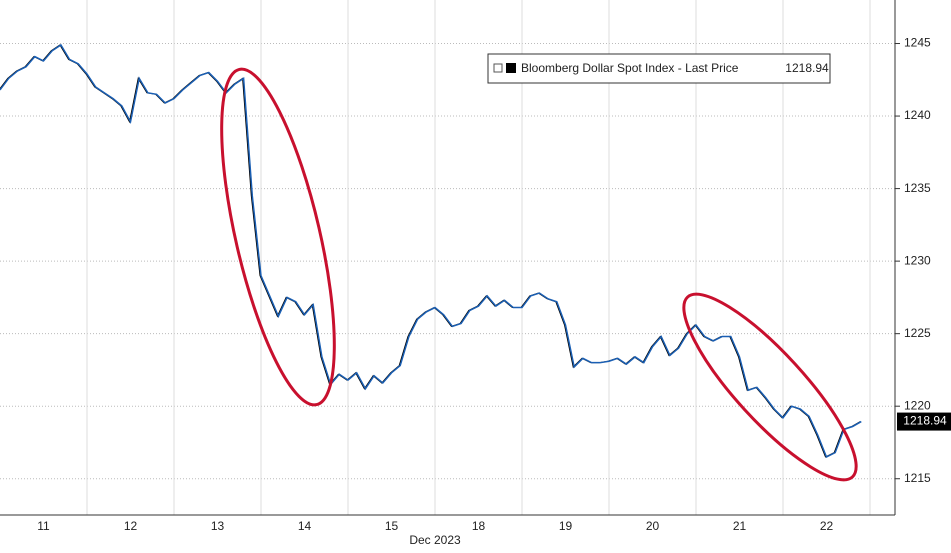 The height and width of the screenshot is (553, 951). Describe the element at coordinates (917, 260) in the screenshot. I see `y-tick-label: 1230` at that location.